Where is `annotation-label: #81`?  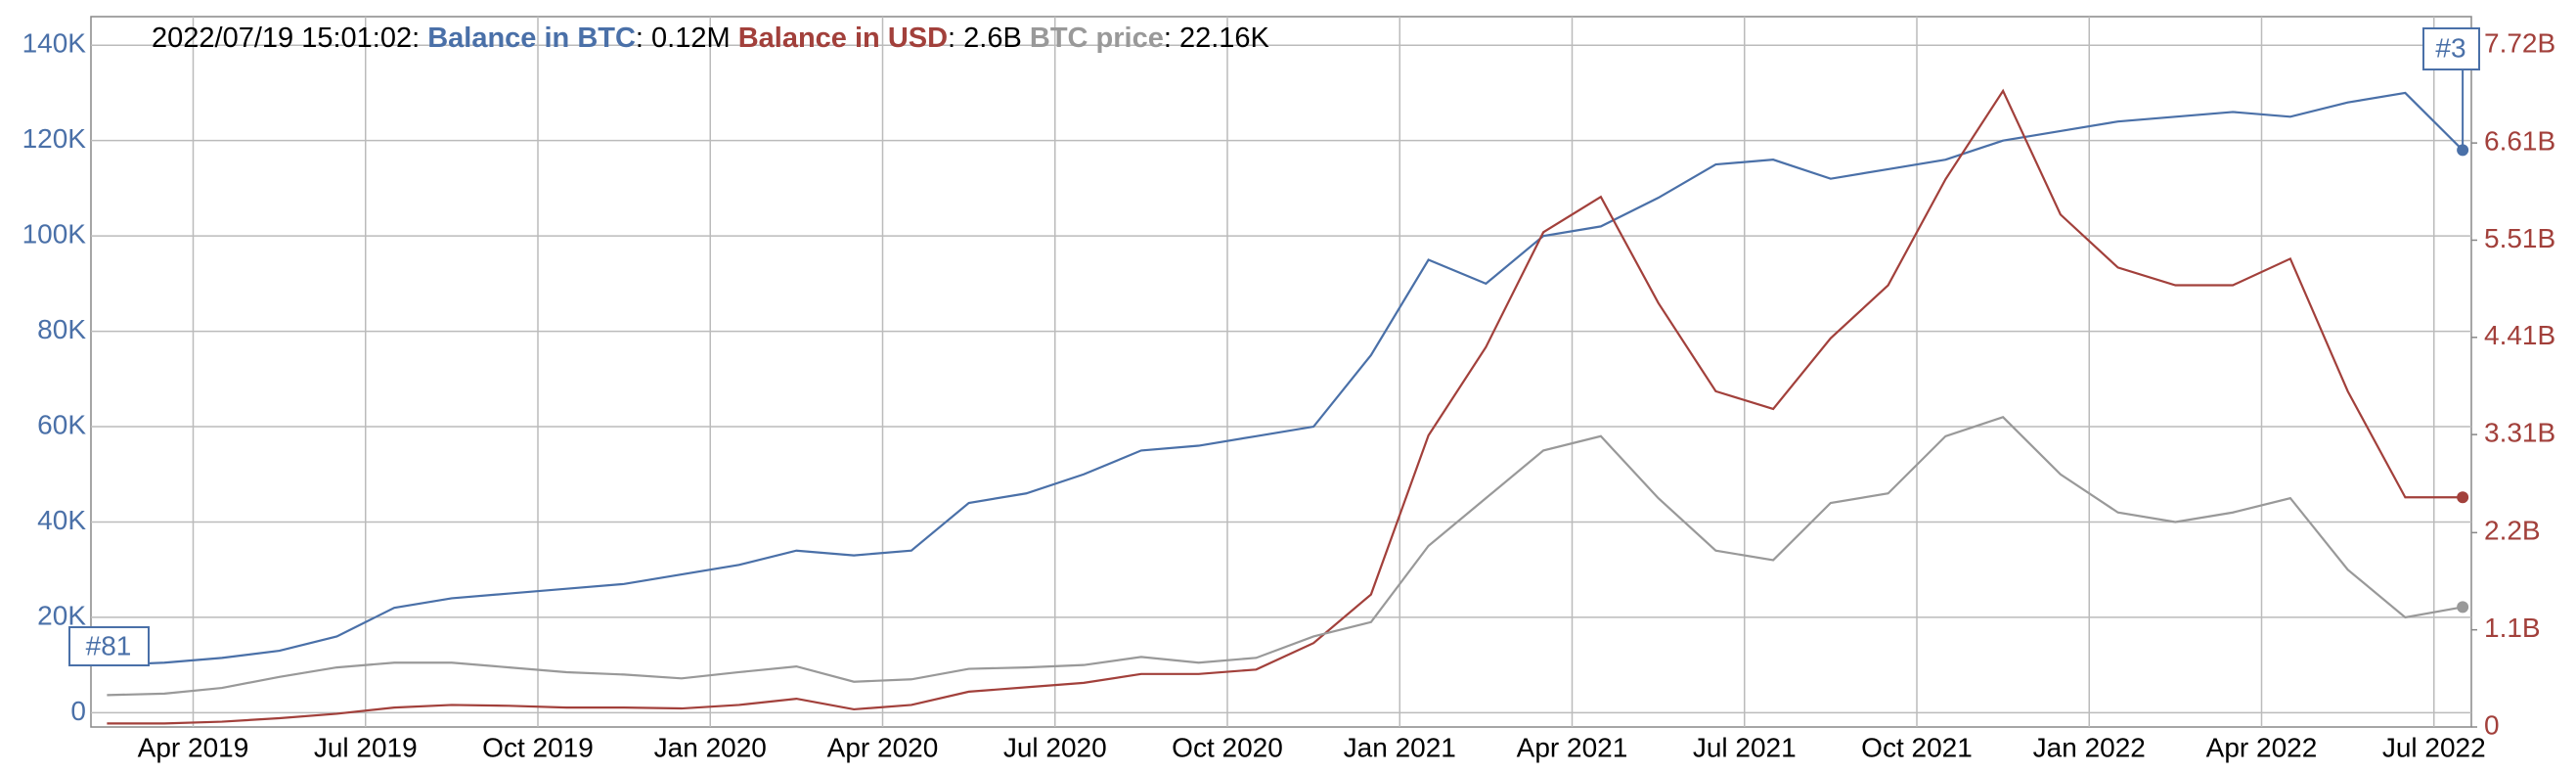
annotation-label: #81 is located at coordinates (109, 645).